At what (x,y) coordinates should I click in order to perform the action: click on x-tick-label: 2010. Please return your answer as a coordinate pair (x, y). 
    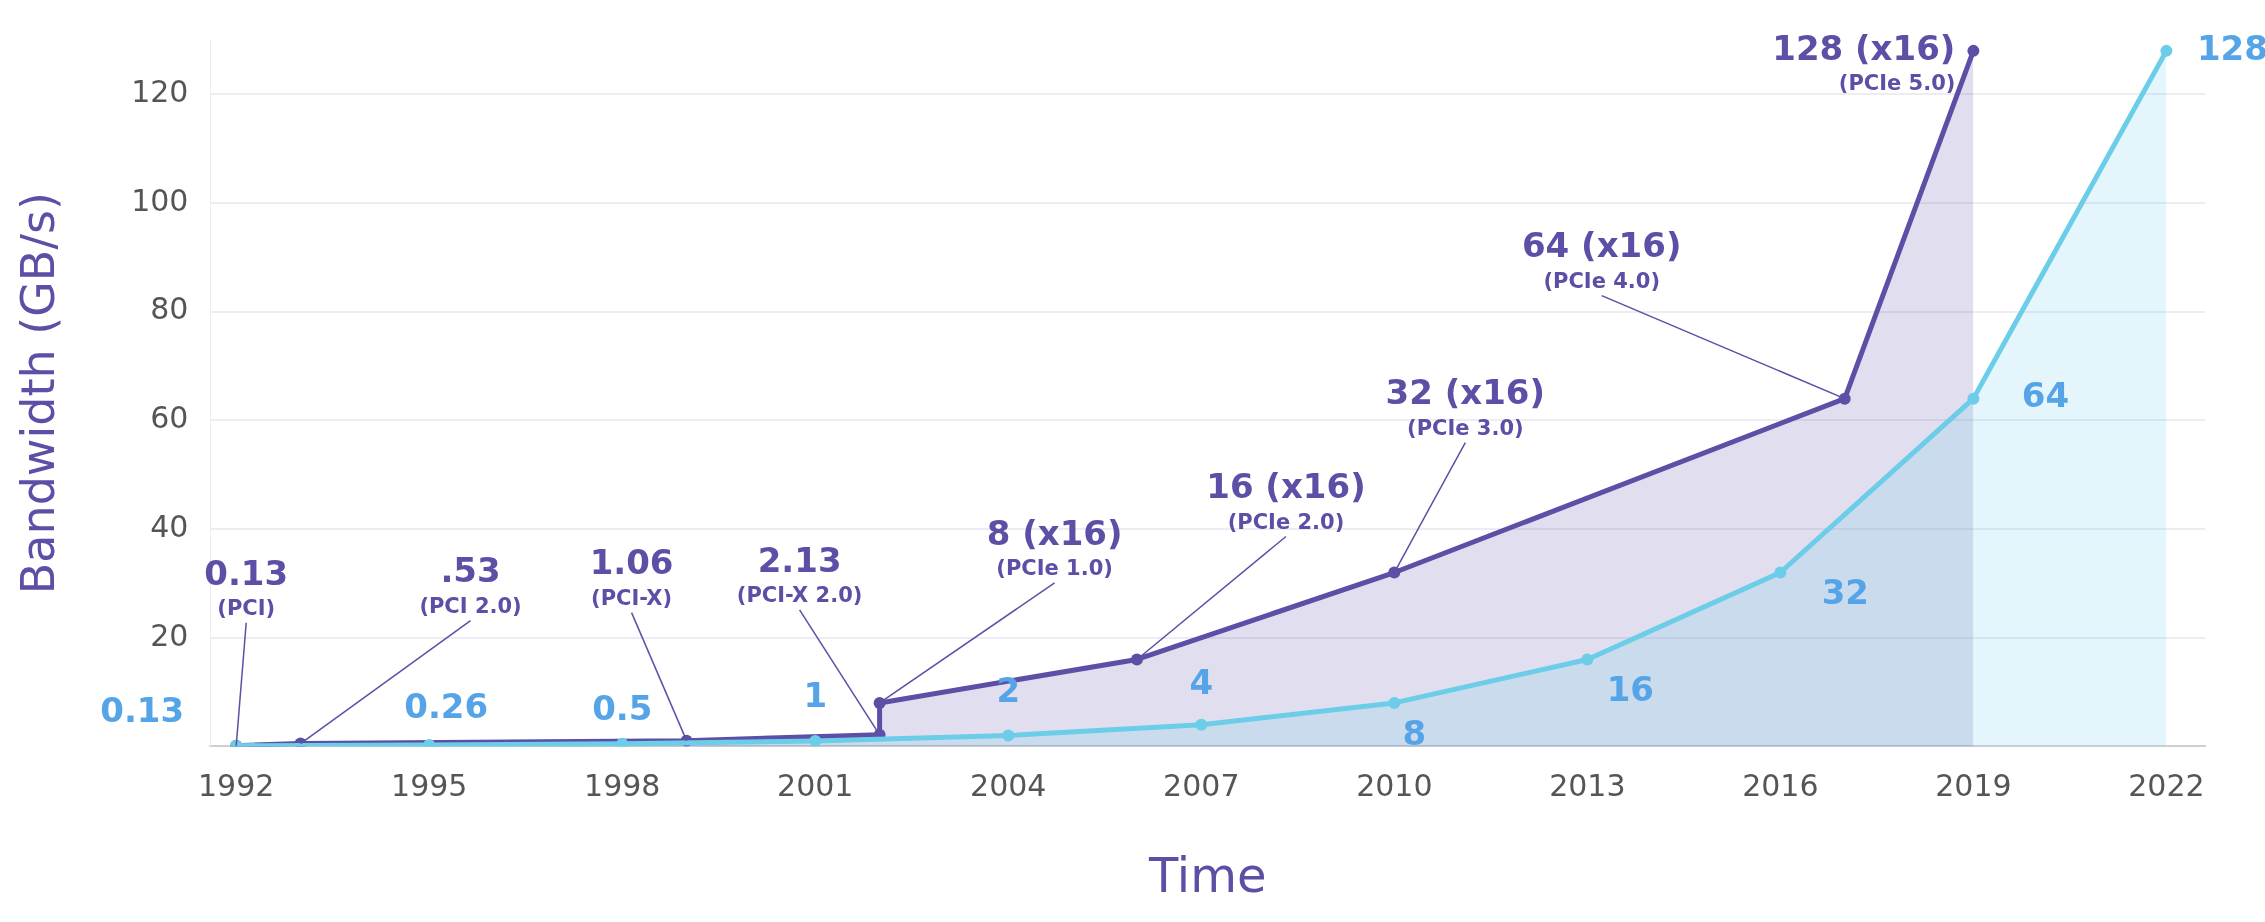
    Looking at the image, I should click on (1394, 786).